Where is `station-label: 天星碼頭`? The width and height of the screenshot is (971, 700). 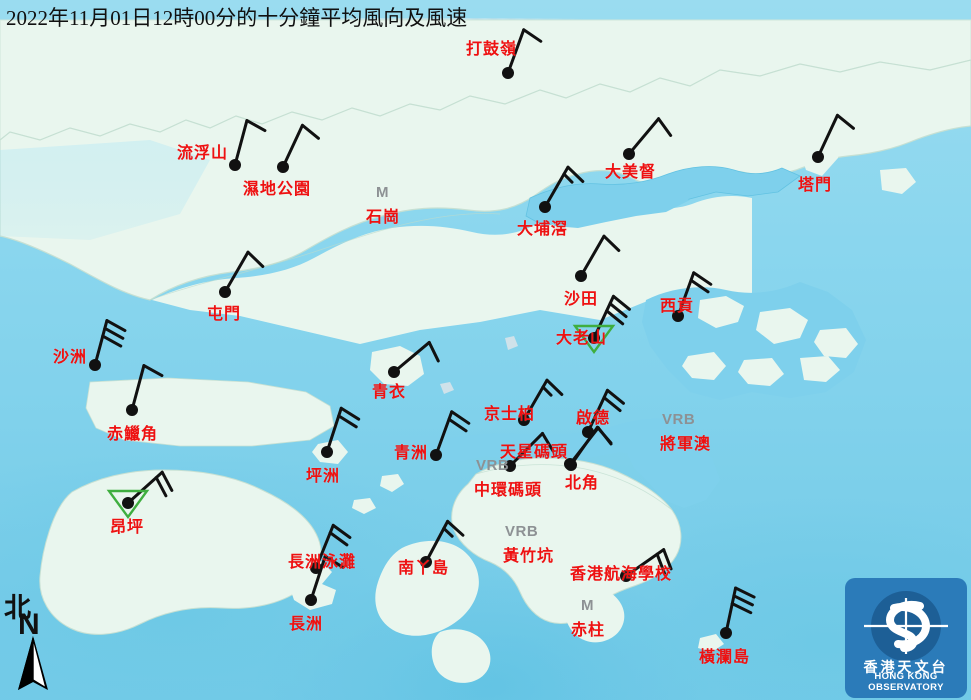
station-label: 天星碼頭 is located at coordinates (534, 452).